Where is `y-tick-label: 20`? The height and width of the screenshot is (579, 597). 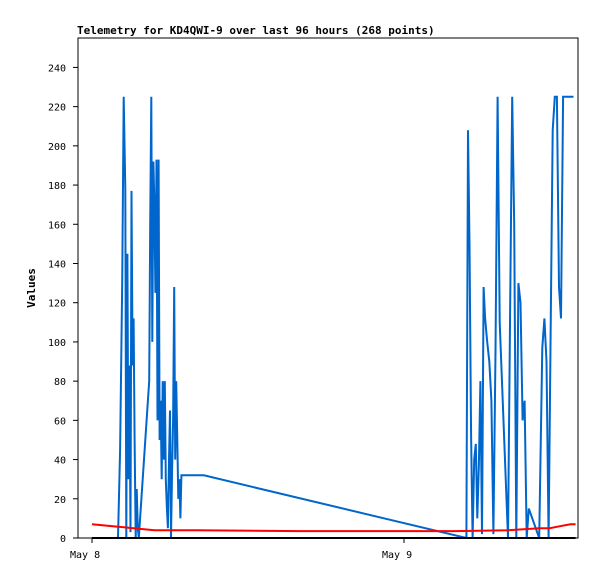
y-tick-label: 20 is located at coordinates (60, 500).